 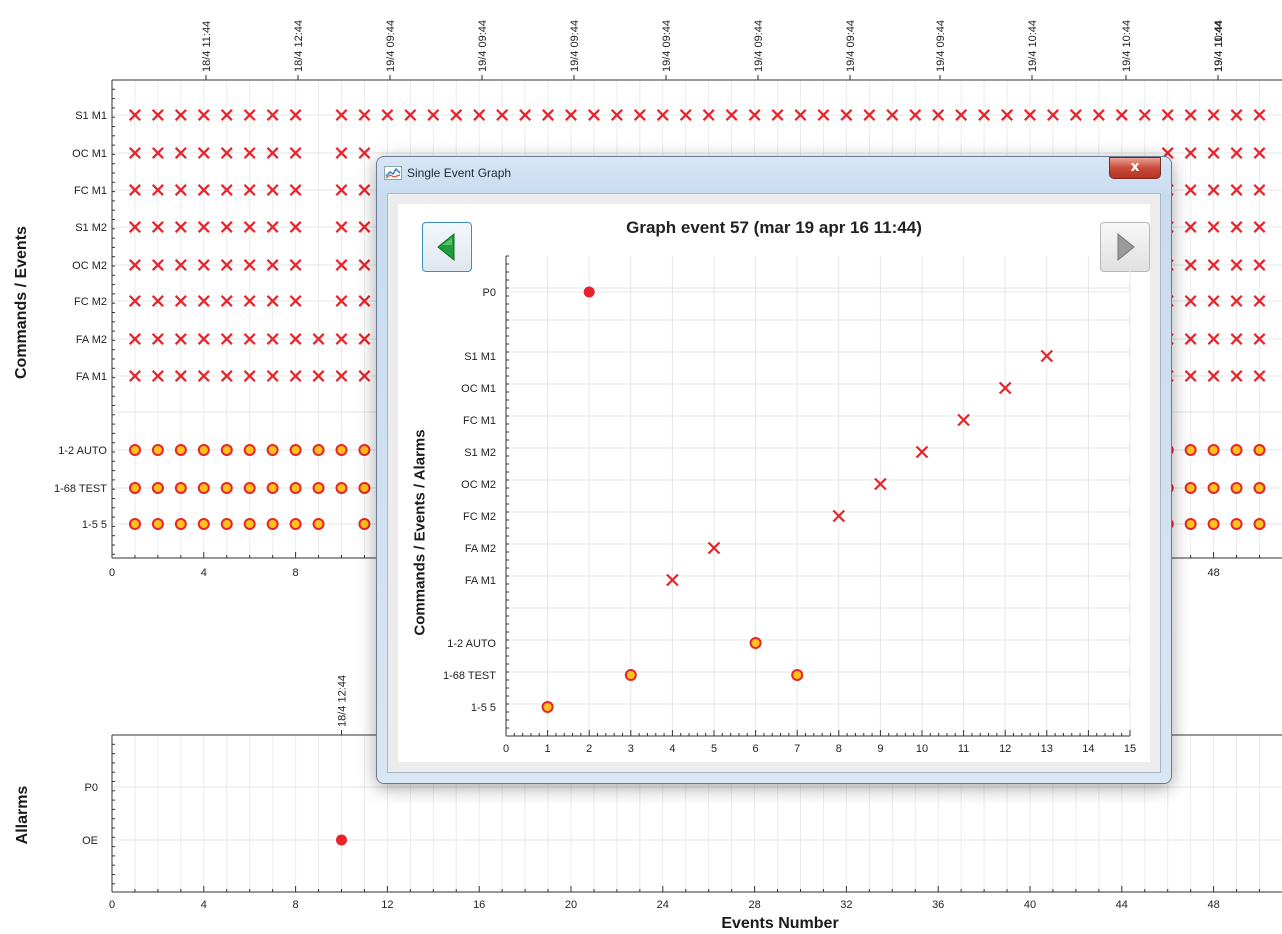 I want to click on x-tick-label: 4, so click(x=204, y=905).